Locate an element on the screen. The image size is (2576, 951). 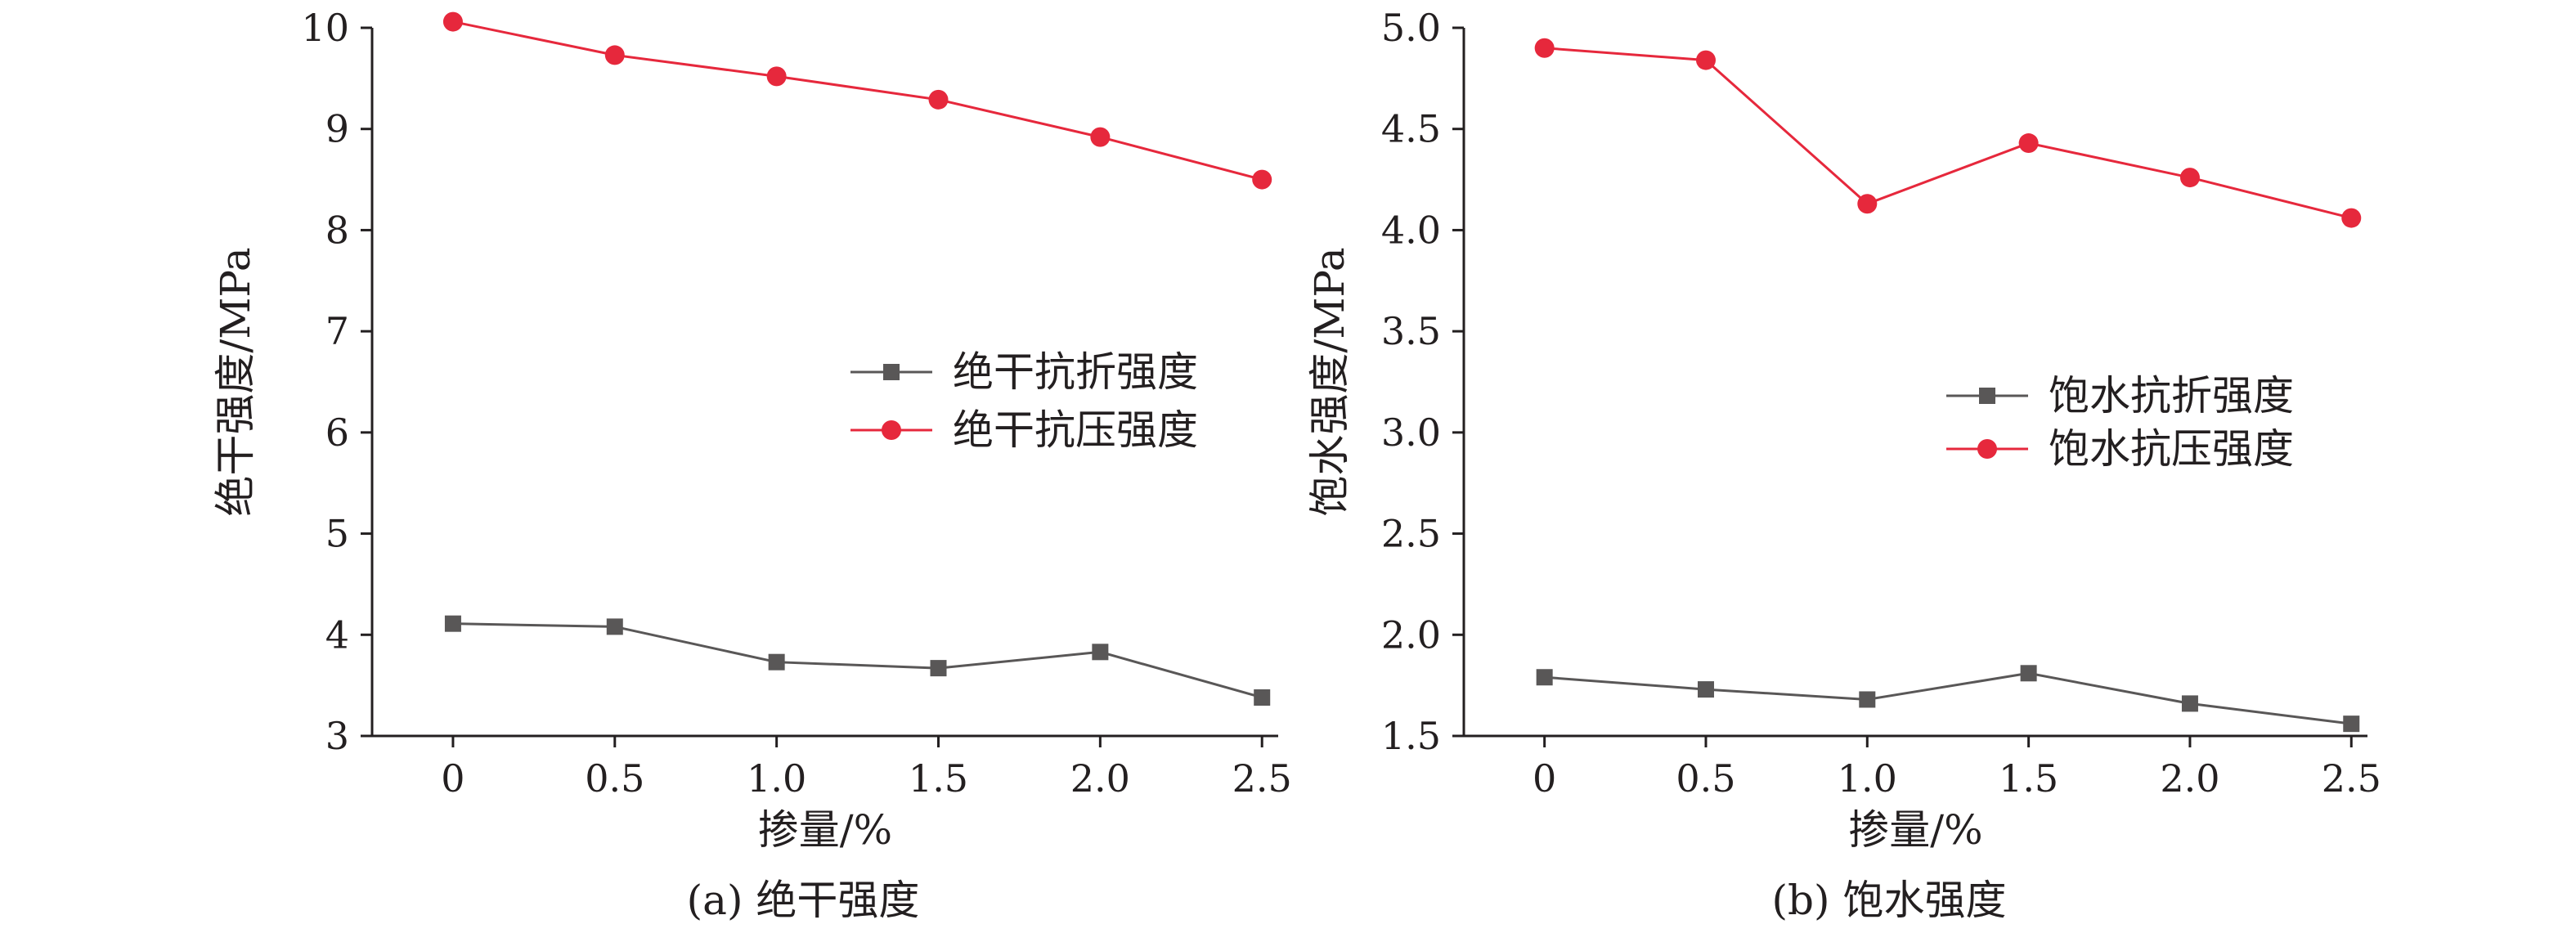
y-tick-label: 4.0 is located at coordinates (1411, 230).